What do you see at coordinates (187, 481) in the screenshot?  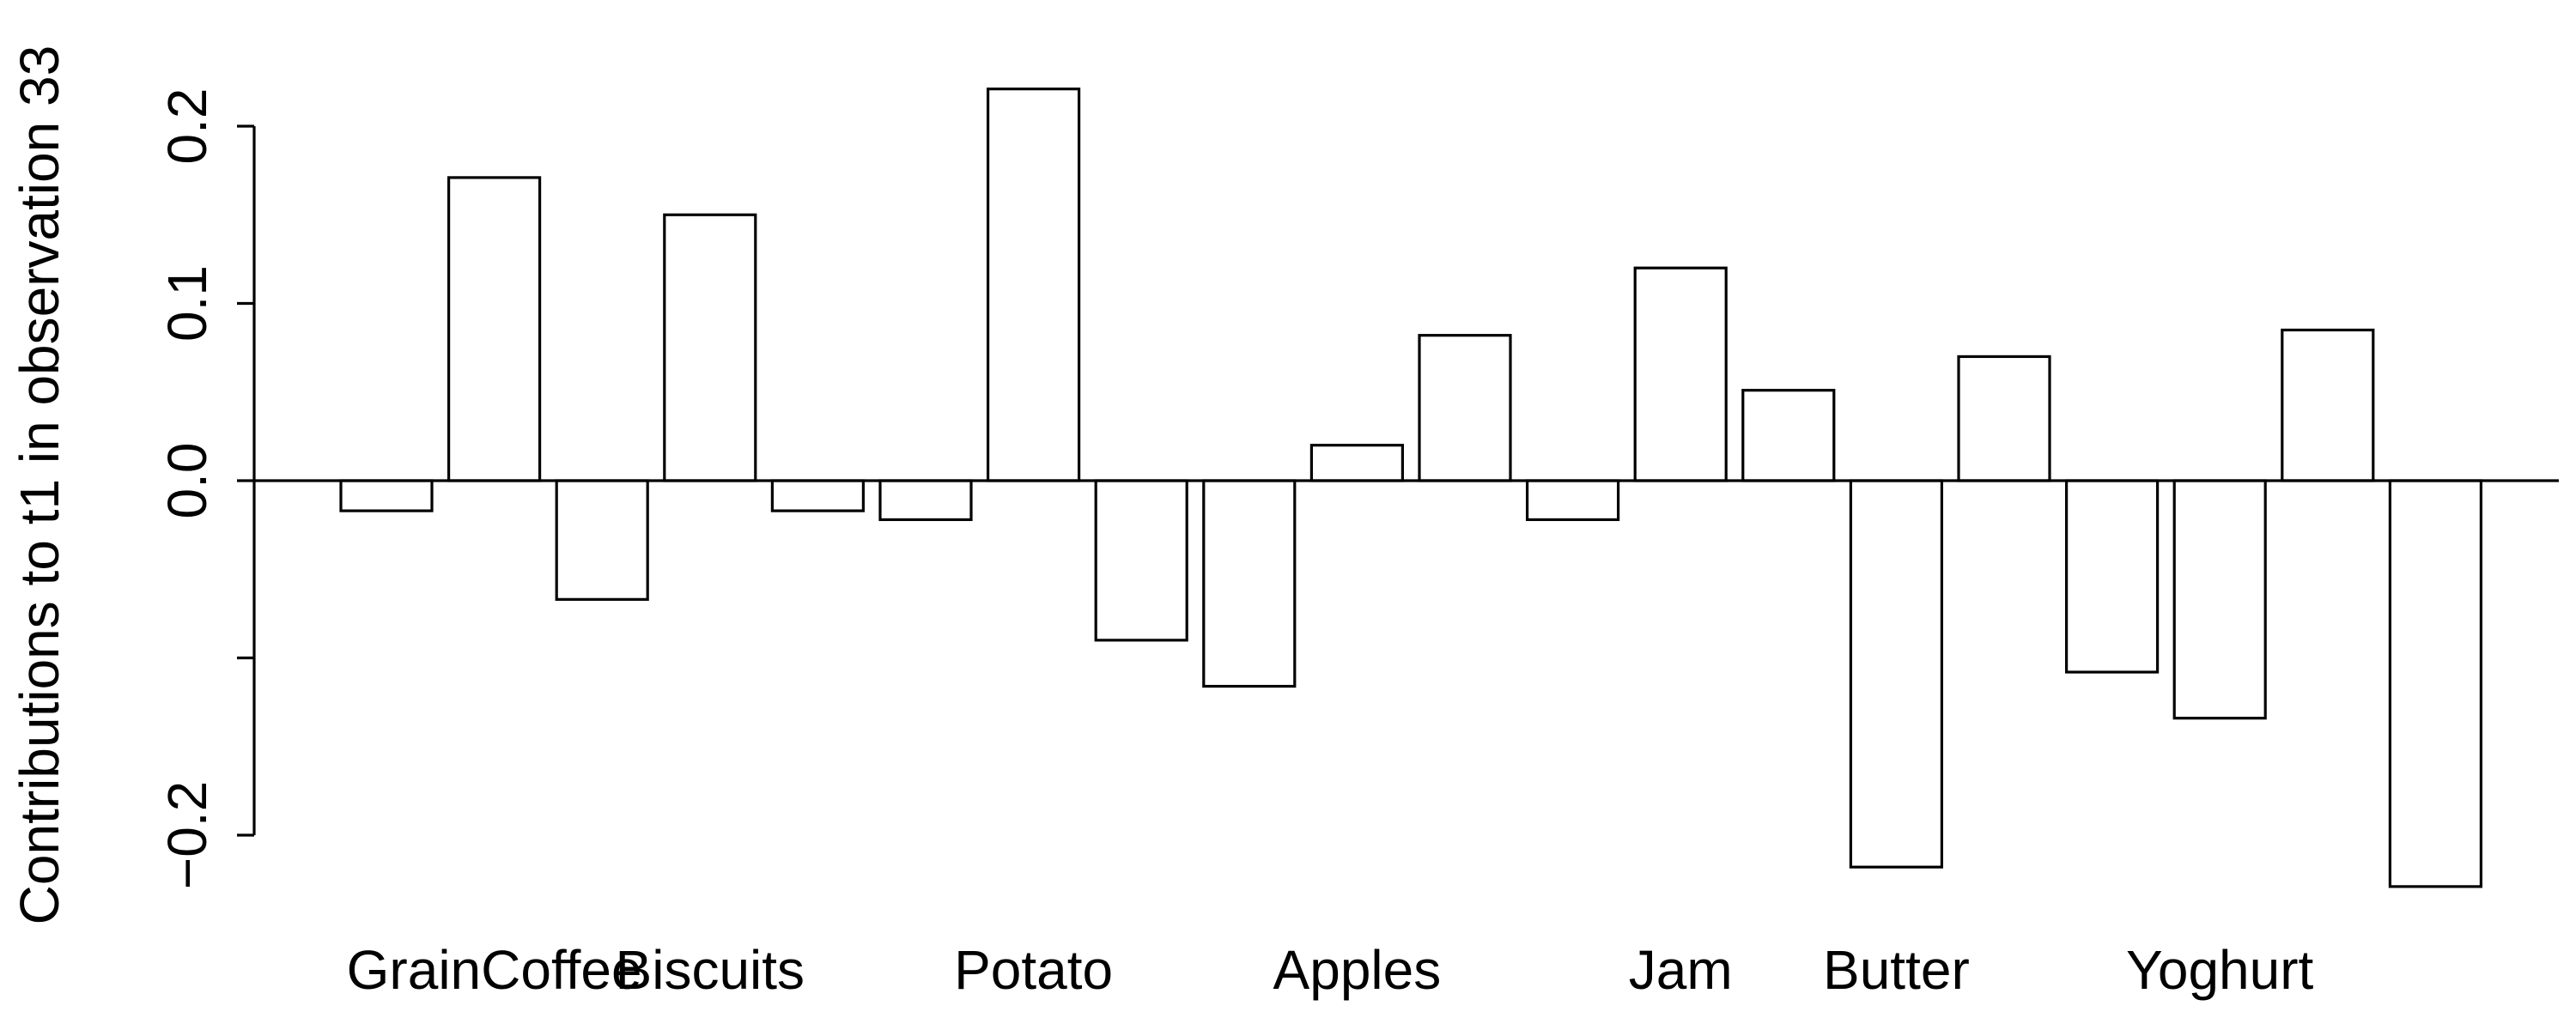 I see `y-tick-label: 0.0` at bounding box center [187, 481].